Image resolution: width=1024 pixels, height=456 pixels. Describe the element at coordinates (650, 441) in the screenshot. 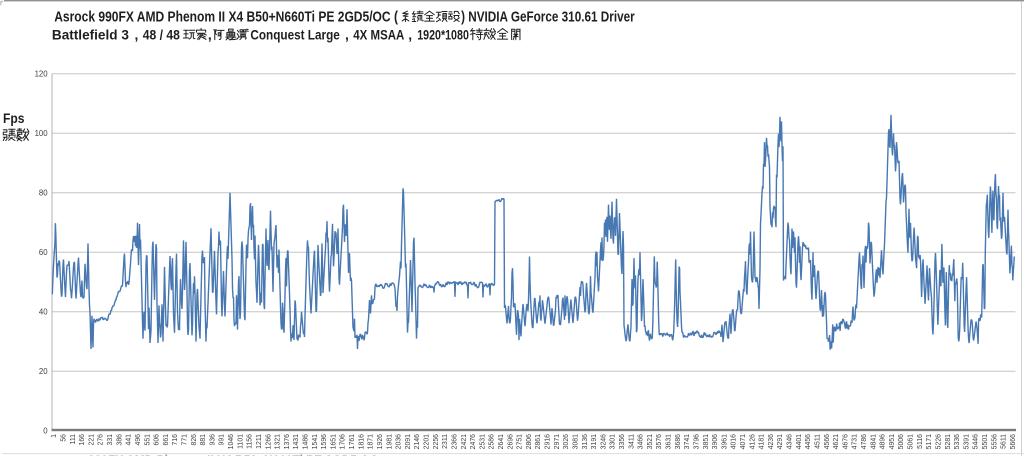

I see `svg-text: 3521` at that location.